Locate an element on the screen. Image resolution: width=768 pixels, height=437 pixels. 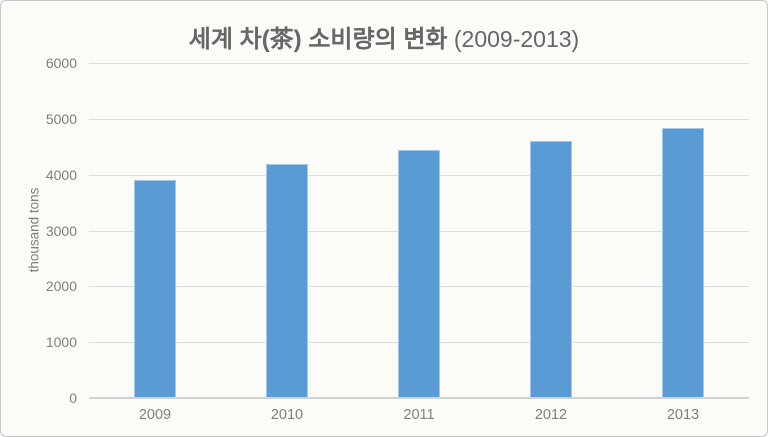
bar-2009 is located at coordinates (155, 289).